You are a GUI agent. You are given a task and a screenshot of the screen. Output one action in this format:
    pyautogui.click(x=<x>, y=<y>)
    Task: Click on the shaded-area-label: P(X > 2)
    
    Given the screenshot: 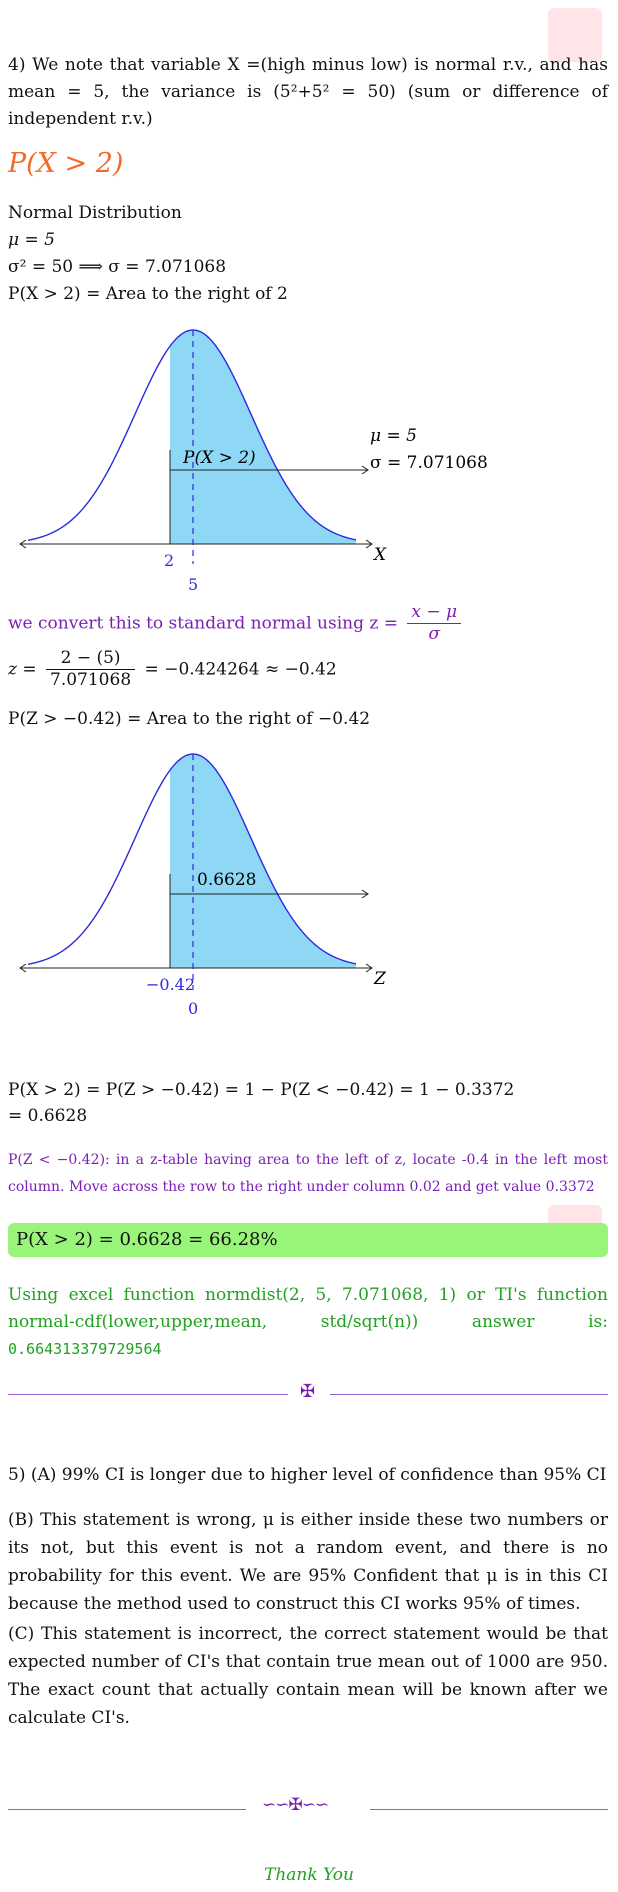 What is the action you would take?
    pyautogui.click(x=219, y=458)
    